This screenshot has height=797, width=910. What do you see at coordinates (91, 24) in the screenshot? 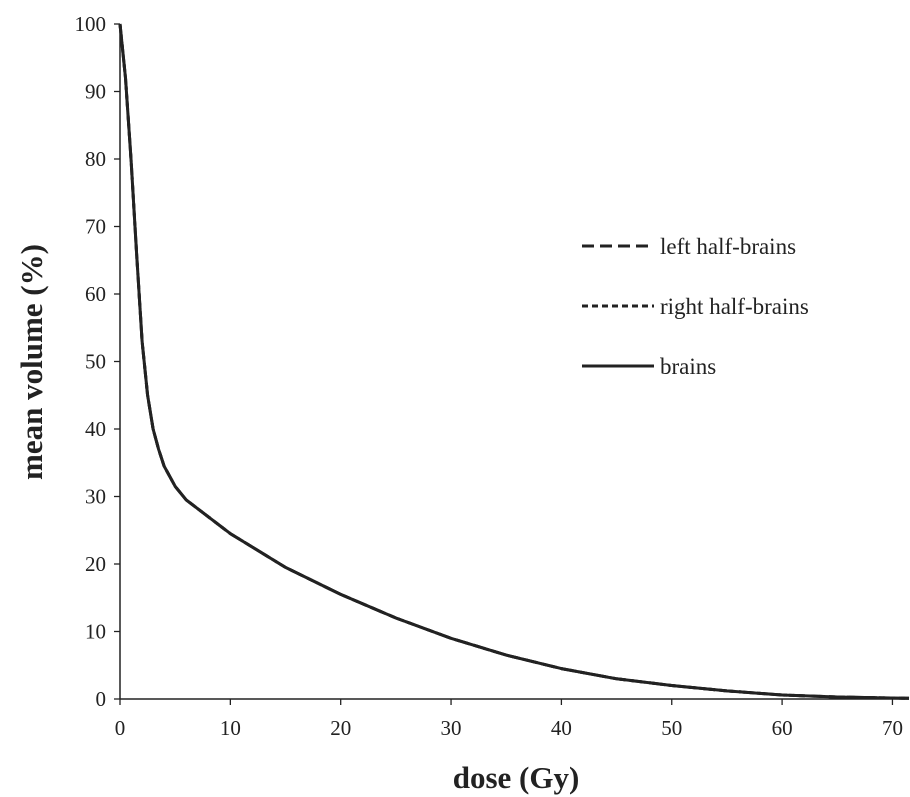
I see `y-tick-label: 100` at bounding box center [91, 24].